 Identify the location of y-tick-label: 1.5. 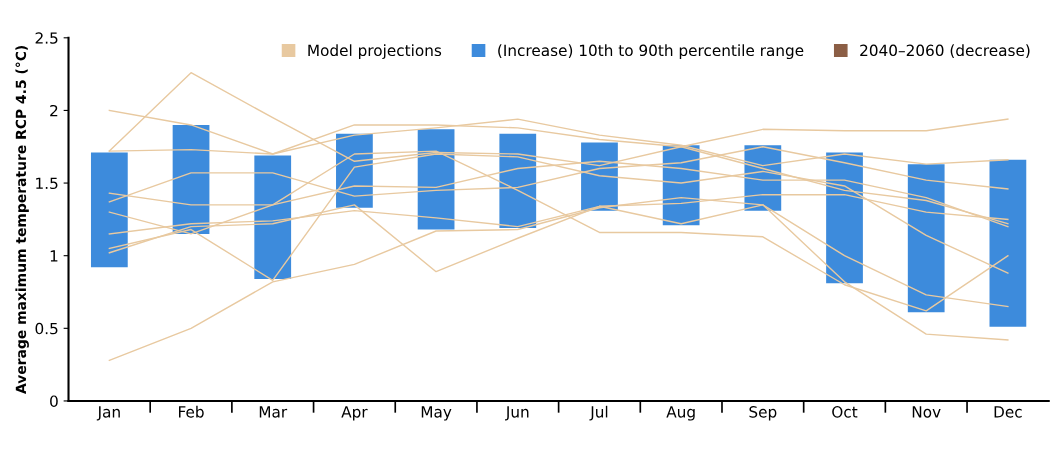
(47, 183).